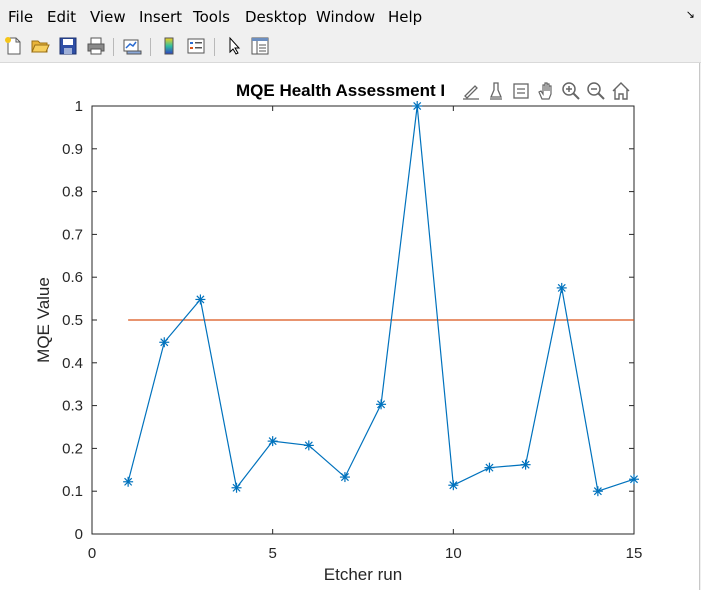  Describe the element at coordinates (161, 17) in the screenshot. I see `menu-insert: Insert` at that location.